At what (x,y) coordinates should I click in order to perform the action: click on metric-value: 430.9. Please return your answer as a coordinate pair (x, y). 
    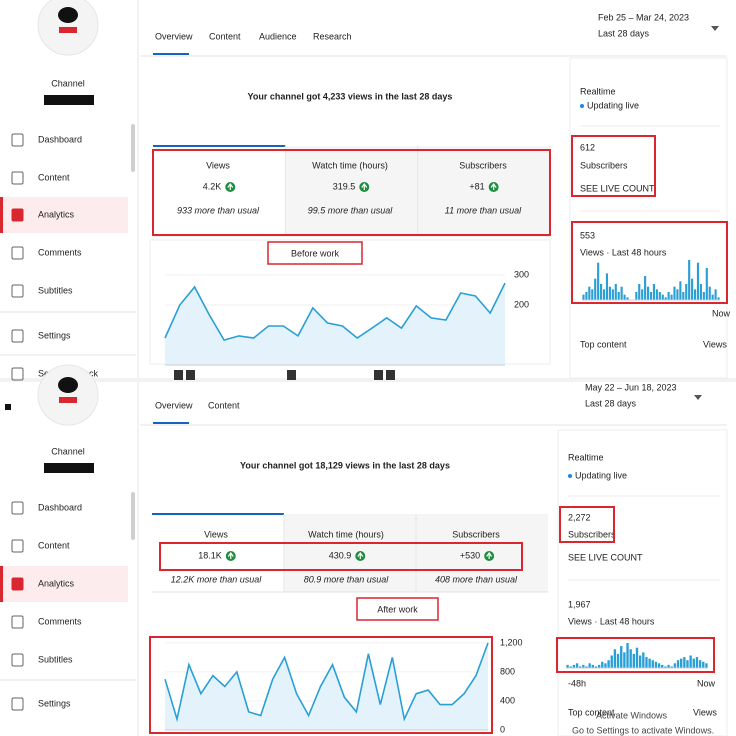
    Looking at the image, I should click on (340, 555).